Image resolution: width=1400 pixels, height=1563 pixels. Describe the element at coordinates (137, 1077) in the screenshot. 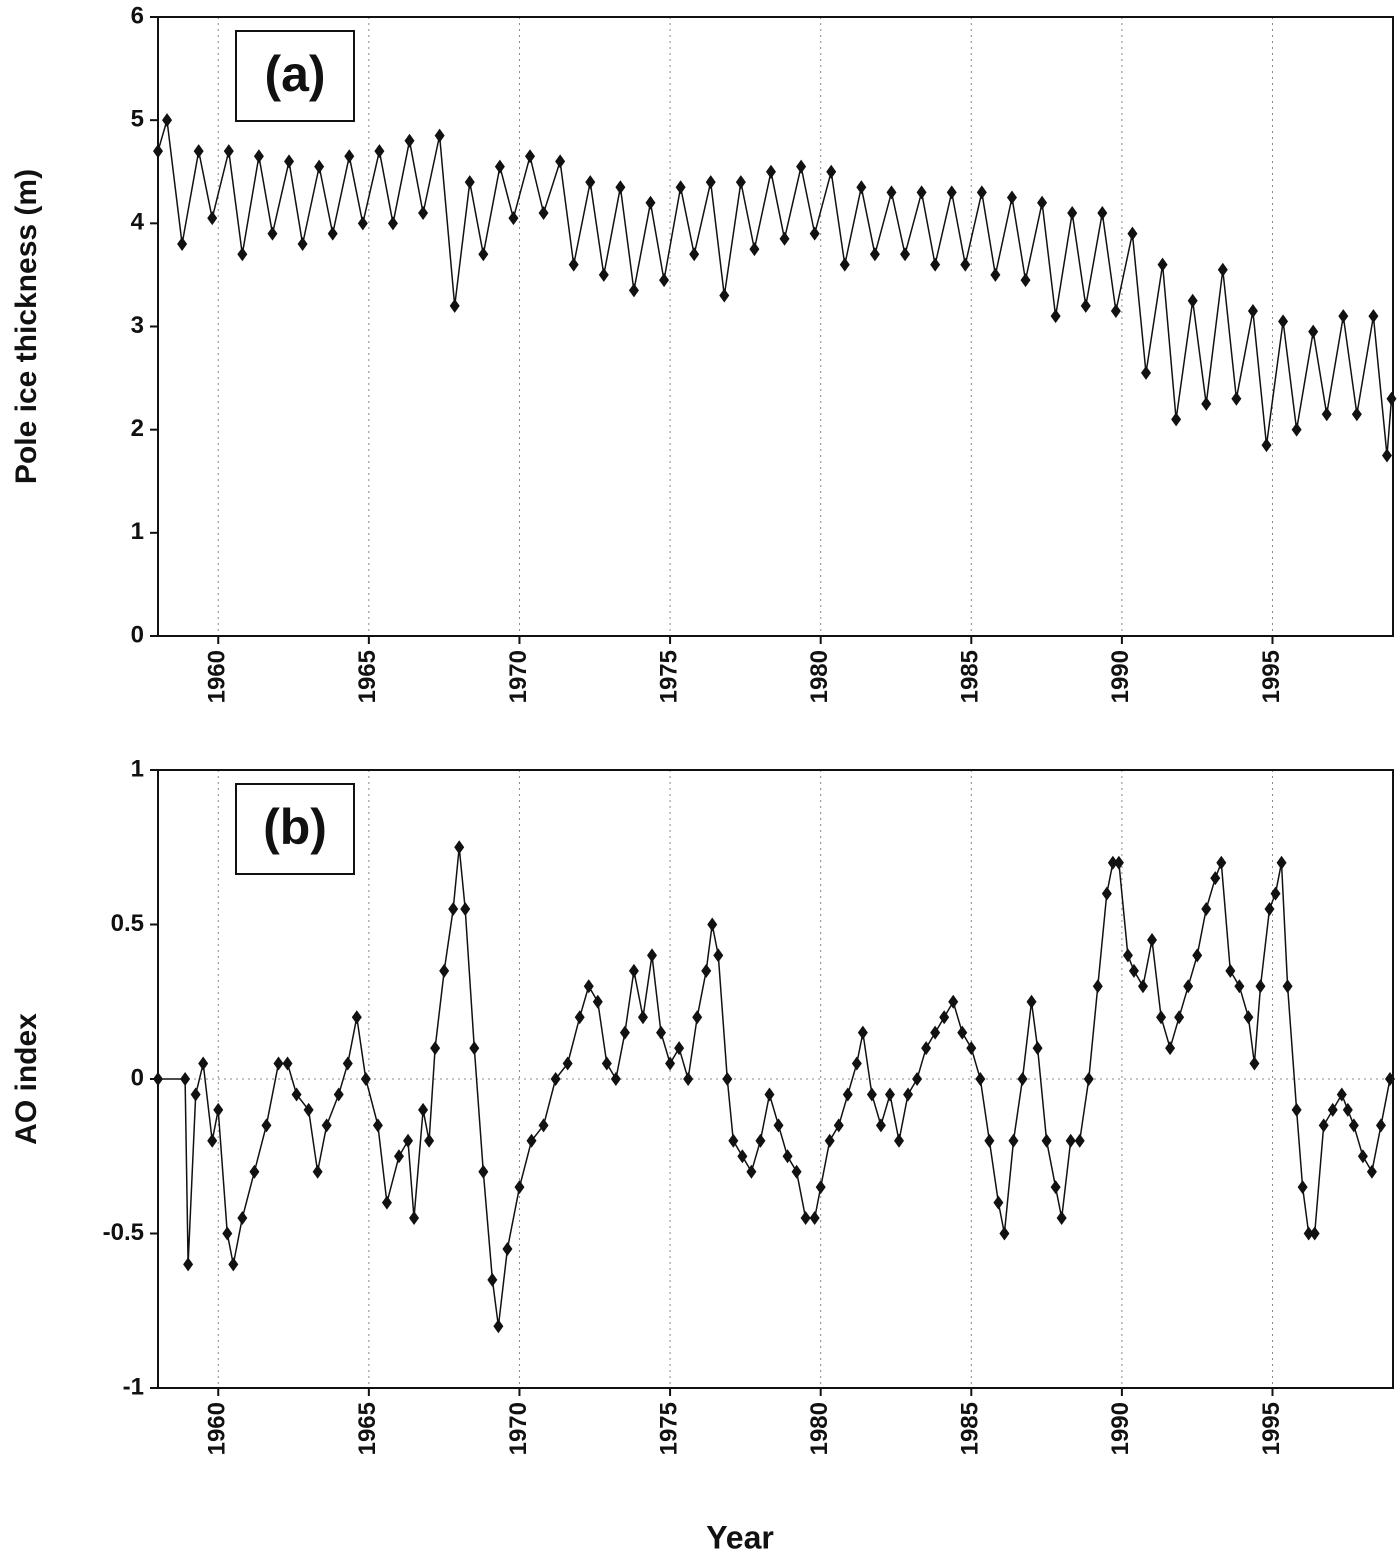

I see `y-tick-label: 0` at that location.